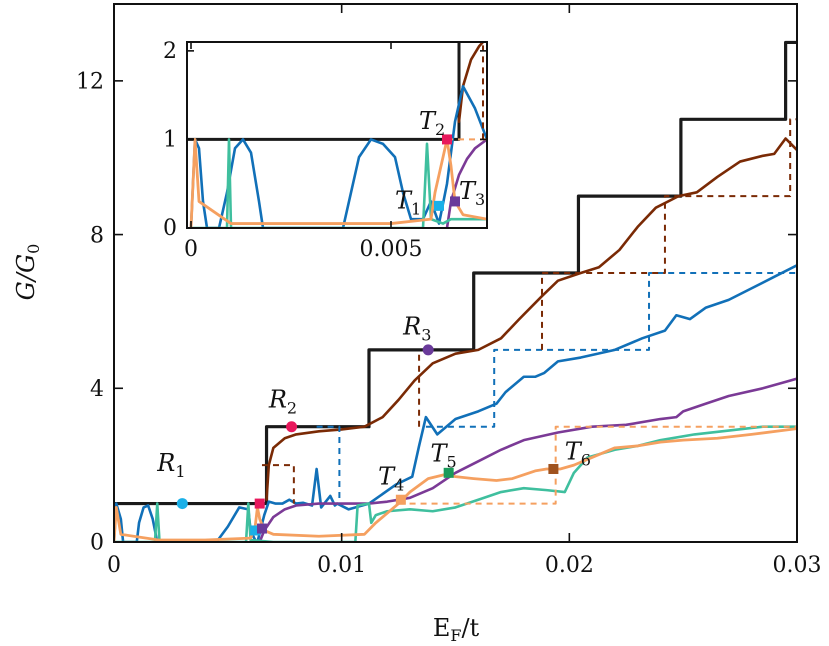 The height and width of the screenshot is (646, 829). Describe the element at coordinates (97, 235) in the screenshot. I see `main-y-tick-label: 8` at that location.